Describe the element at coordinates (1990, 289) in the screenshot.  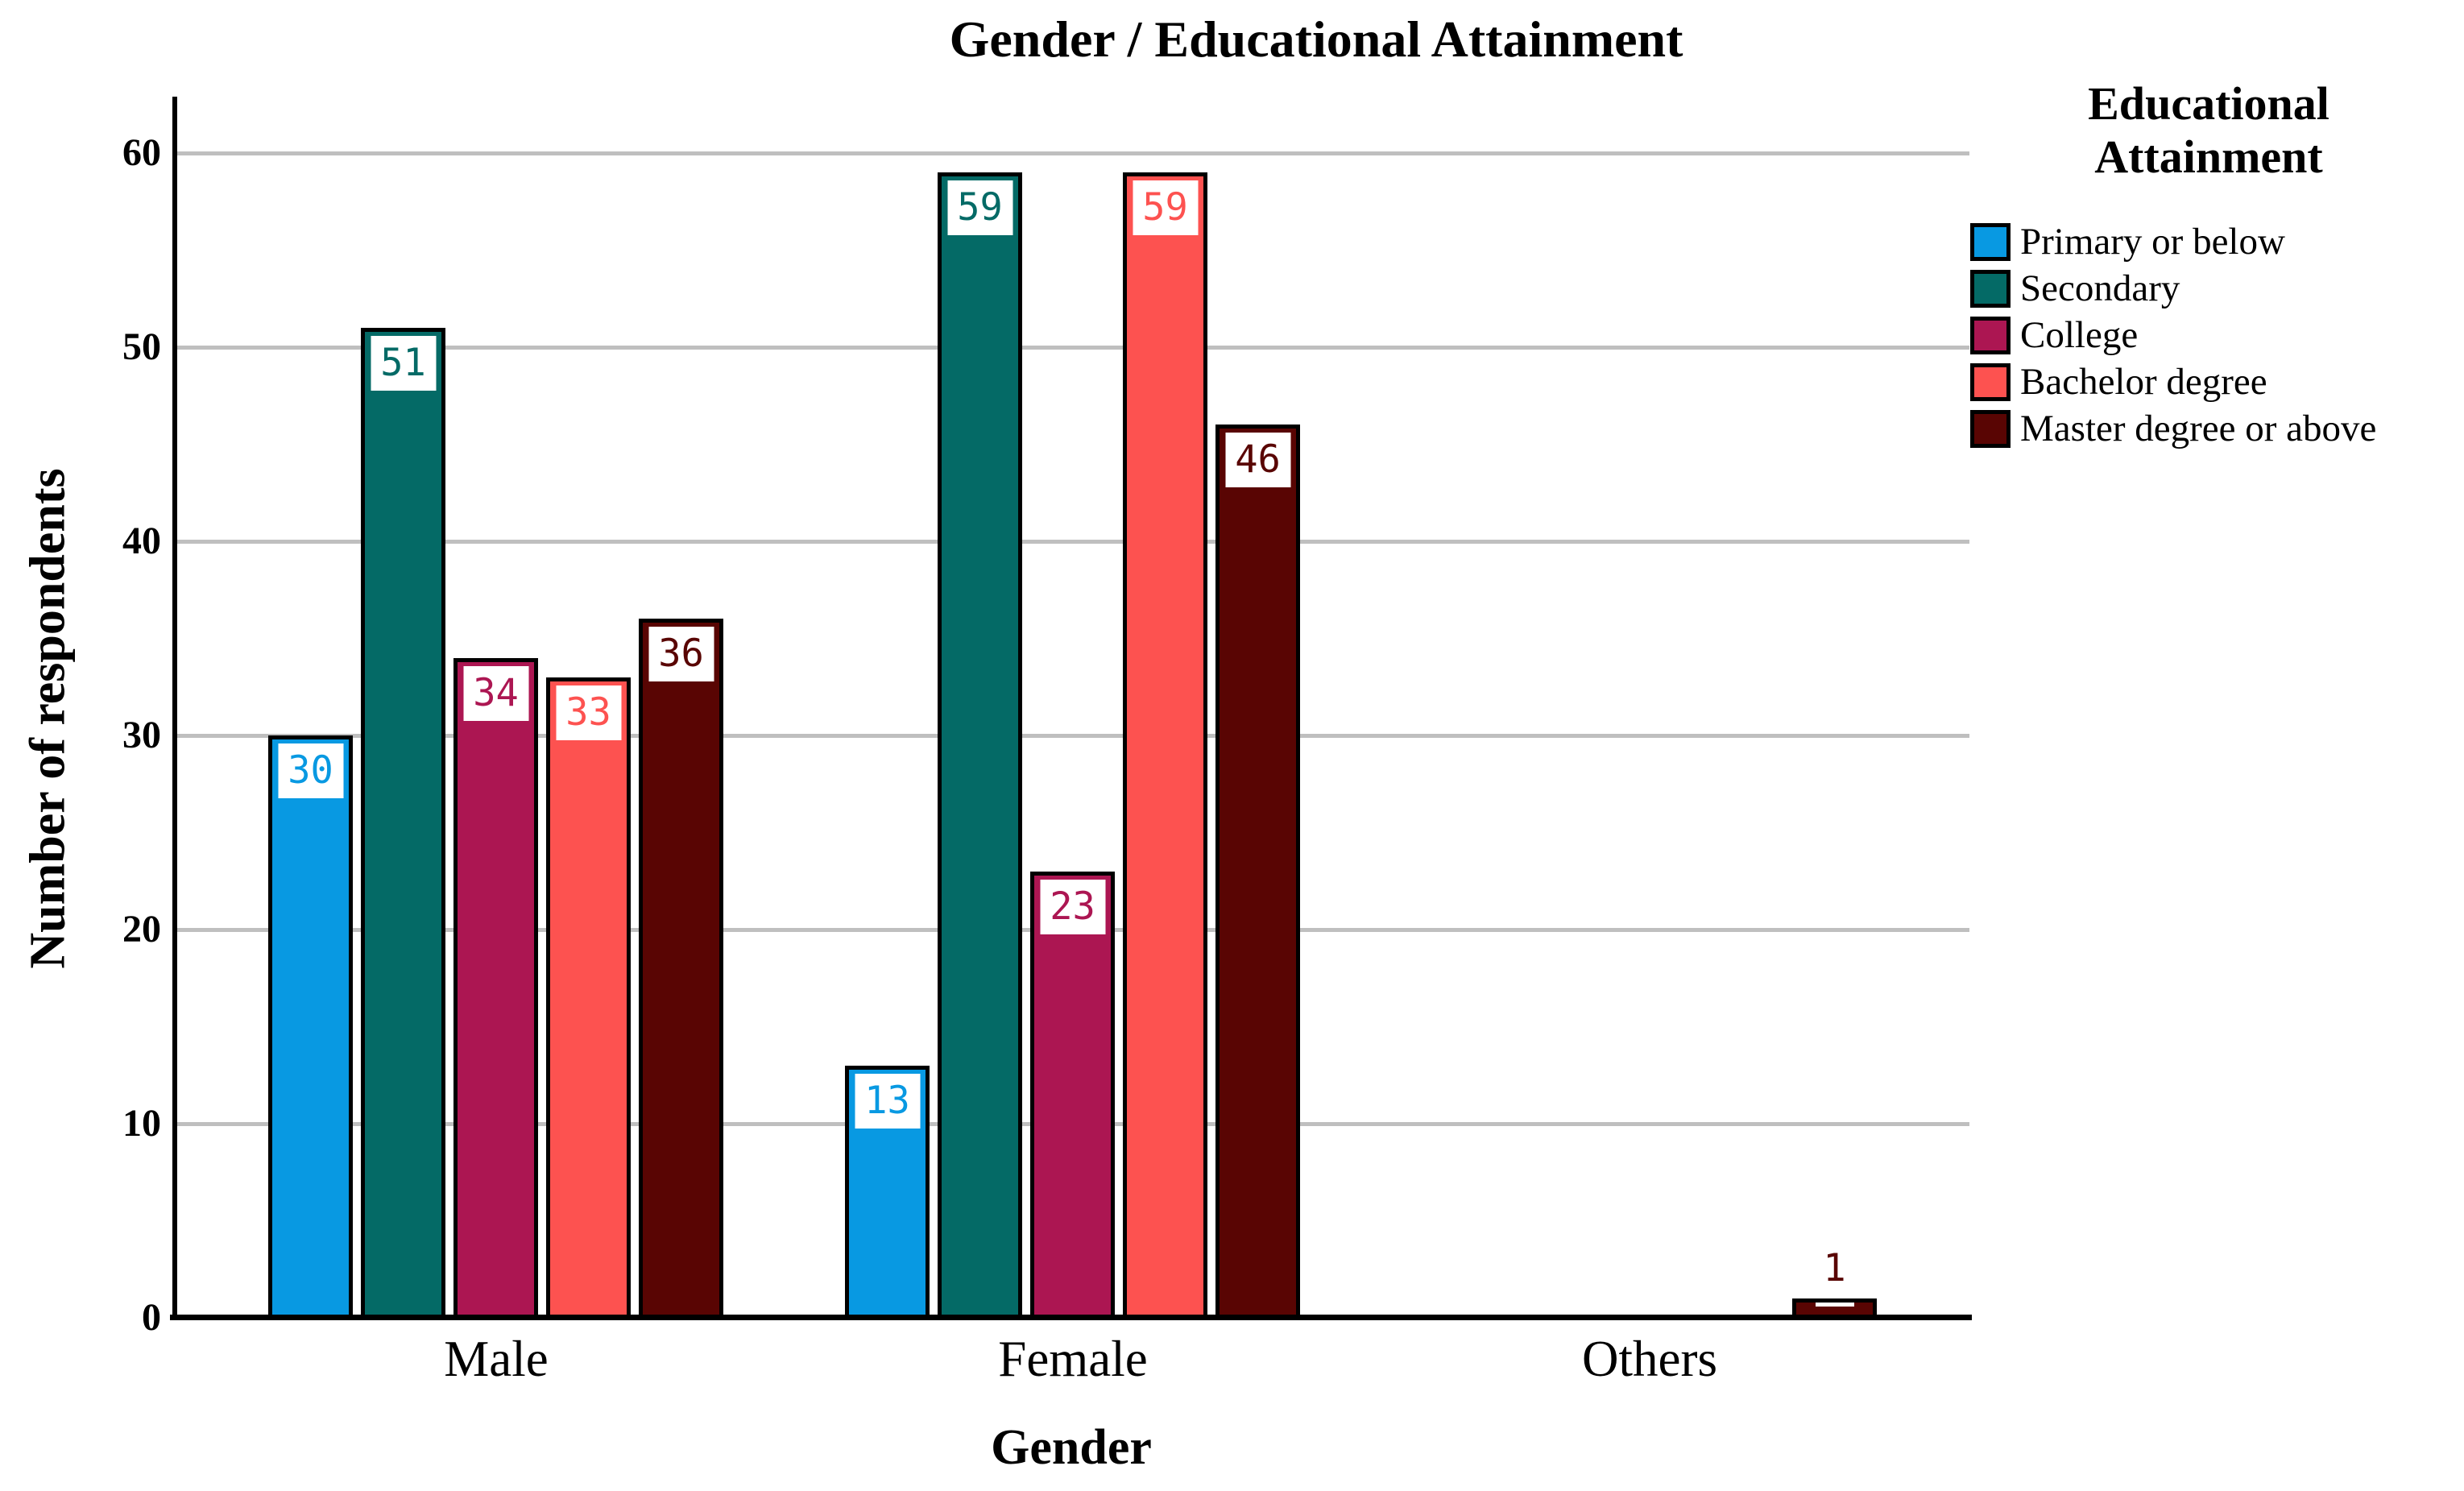
I see `legend-swatch-secondary` at that location.